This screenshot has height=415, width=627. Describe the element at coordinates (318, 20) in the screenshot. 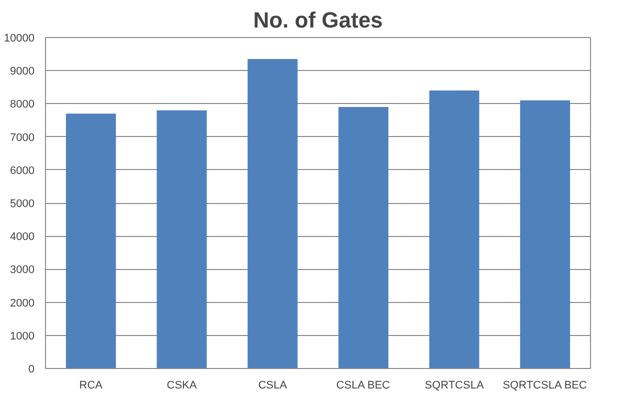

I see `chart-title: No. of Gates` at that location.